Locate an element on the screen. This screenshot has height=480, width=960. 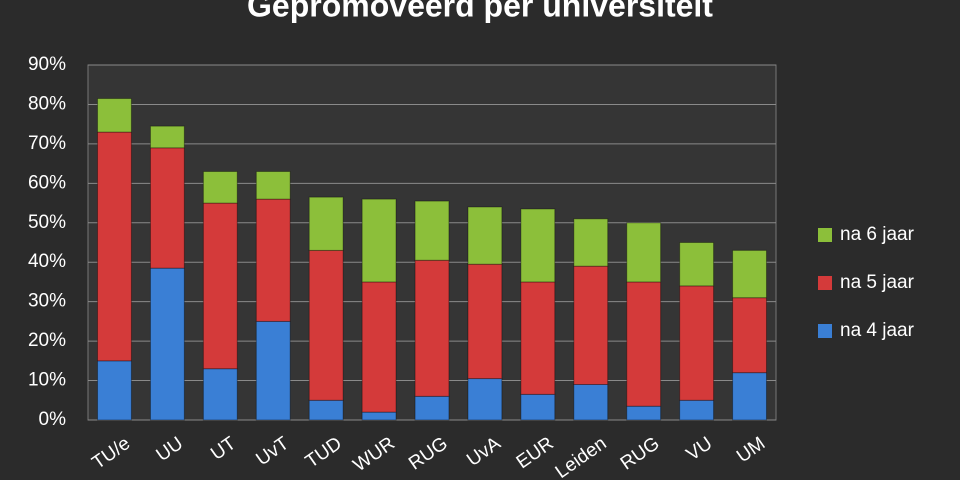
chart-title: Gepromoveerd per universiteit is located at coordinates (480, 11).